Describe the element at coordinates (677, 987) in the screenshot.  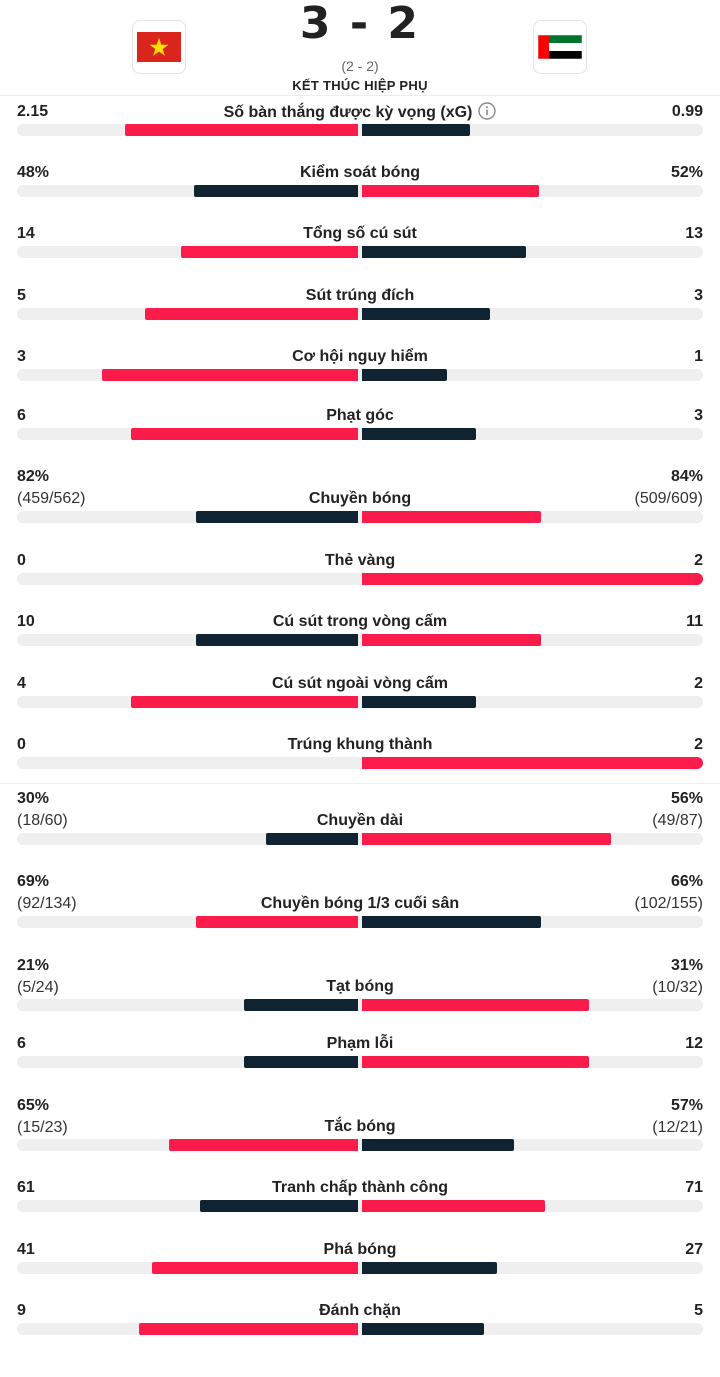
I see `away-stat-detail: (10/32)` at that location.